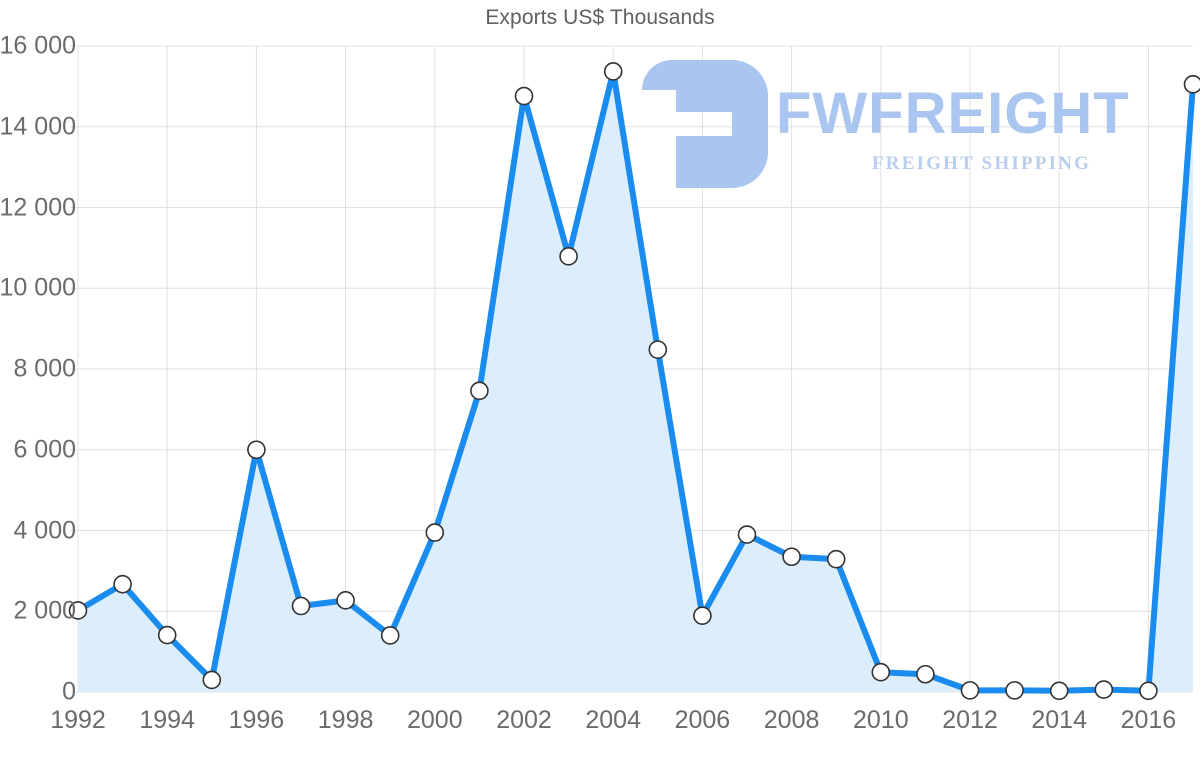 The image size is (1200, 763). I want to click on y-axis-tick-label: 2 000, so click(44, 610).